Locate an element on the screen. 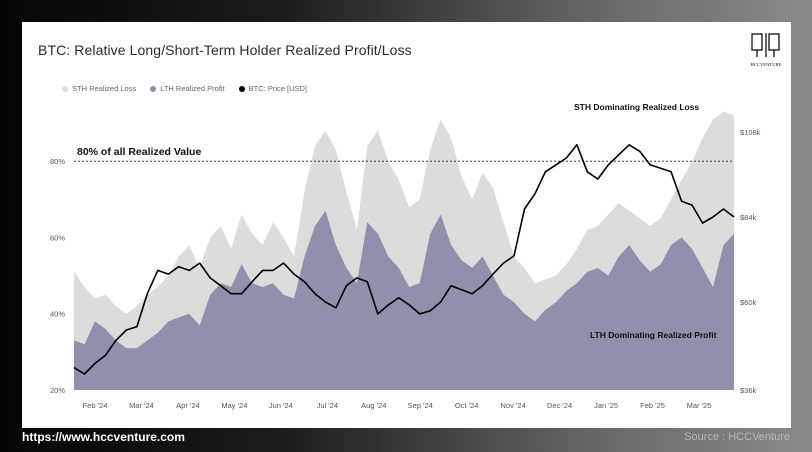 The image size is (812, 452). footer-url: https://www.hccventure.com is located at coordinates (103, 437).